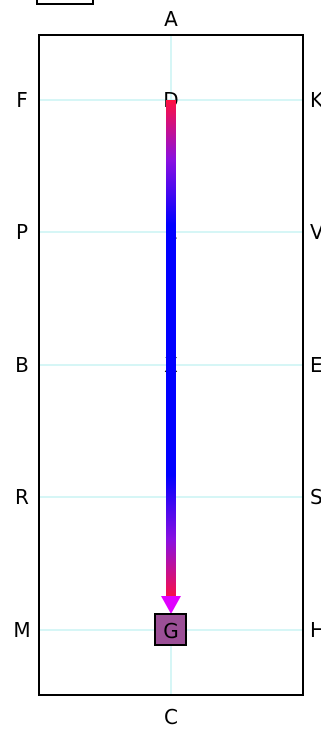  I want to click on label-left-4: R, so click(22, 497).